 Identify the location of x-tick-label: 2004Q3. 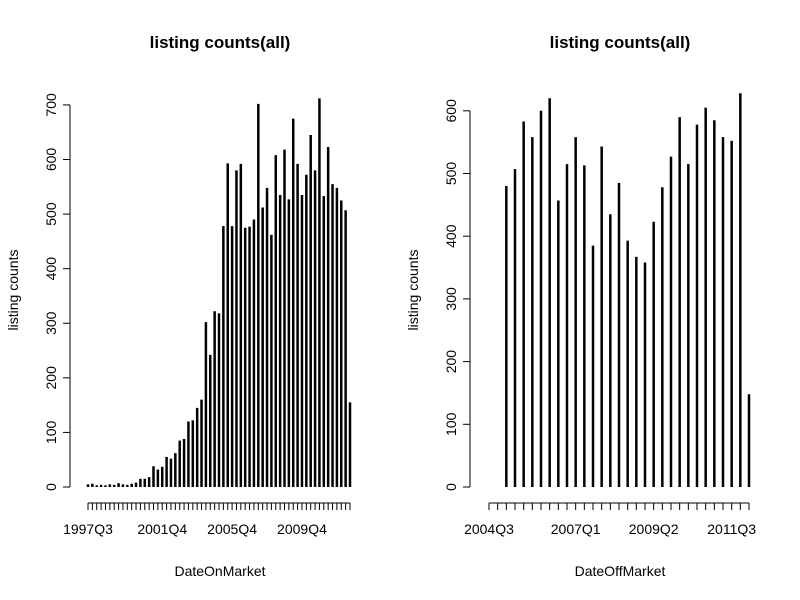
(489, 529).